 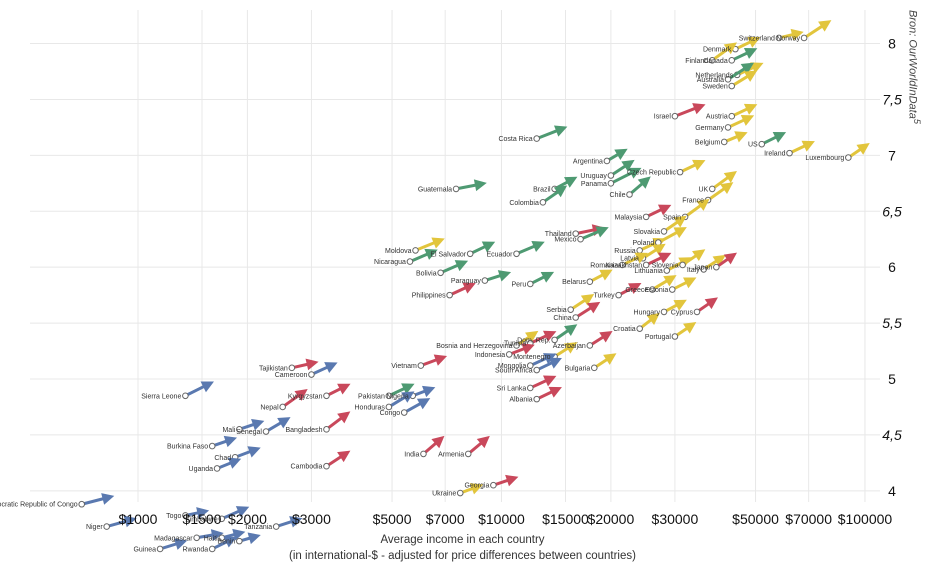 I want to click on country-label: Austria, so click(x=717, y=117).